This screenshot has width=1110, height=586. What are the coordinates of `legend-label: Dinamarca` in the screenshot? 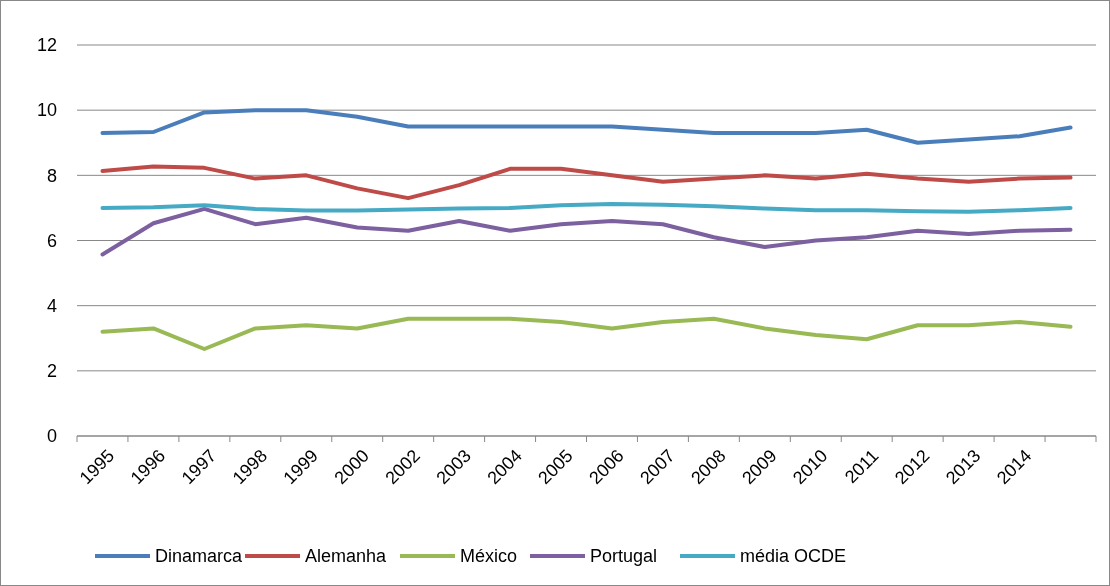 It's located at (199, 556).